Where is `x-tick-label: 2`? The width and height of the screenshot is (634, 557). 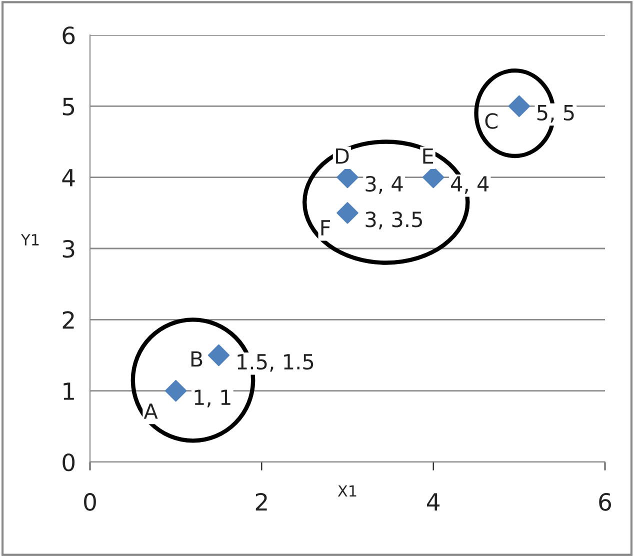
x-tick-label: 2 is located at coordinates (261, 501).